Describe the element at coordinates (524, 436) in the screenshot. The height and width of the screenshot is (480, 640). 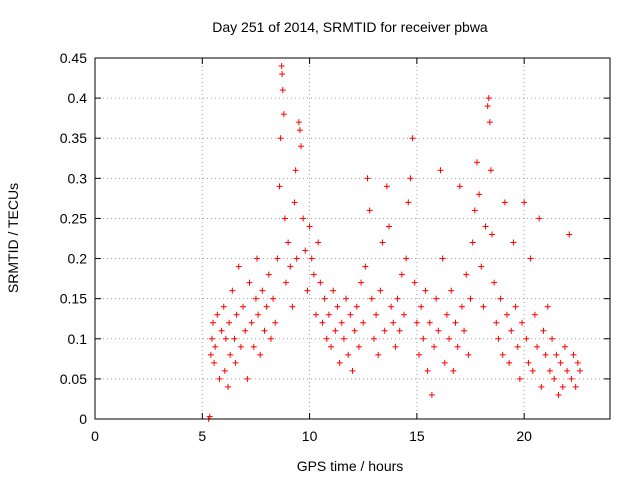
I see `x-tick-label: 20` at that location.